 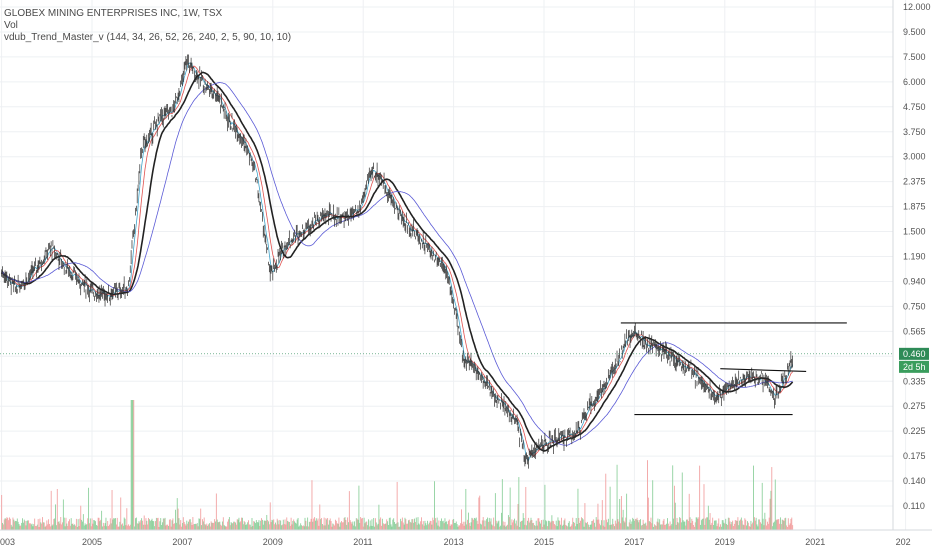 I want to click on trendlines, so click(x=733, y=369).